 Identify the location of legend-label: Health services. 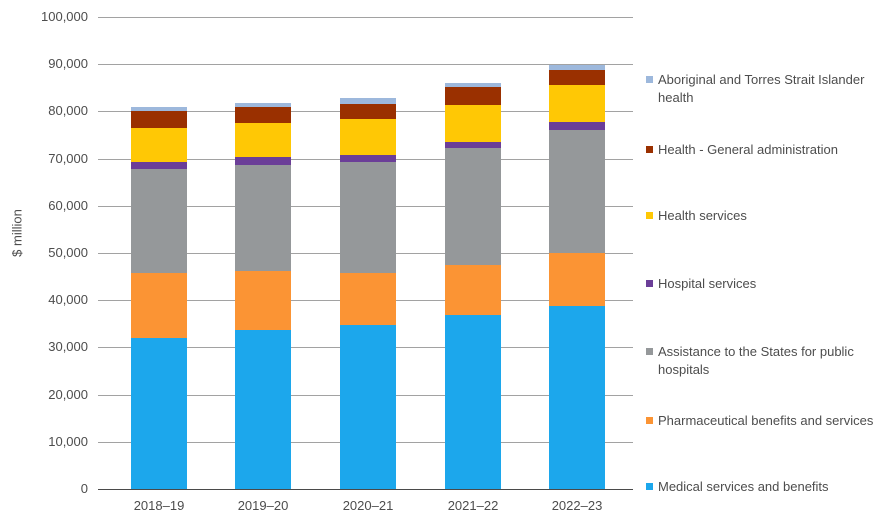
(702, 215).